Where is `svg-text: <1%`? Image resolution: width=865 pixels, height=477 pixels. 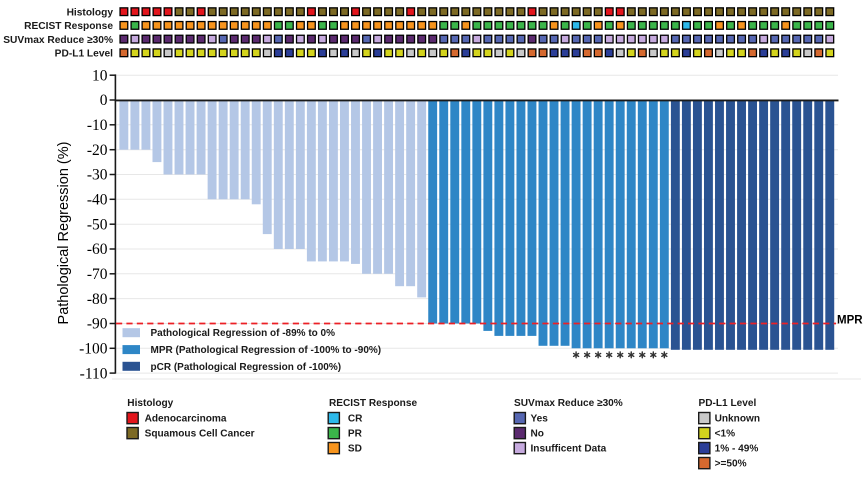 svg-text: <1% is located at coordinates (725, 434).